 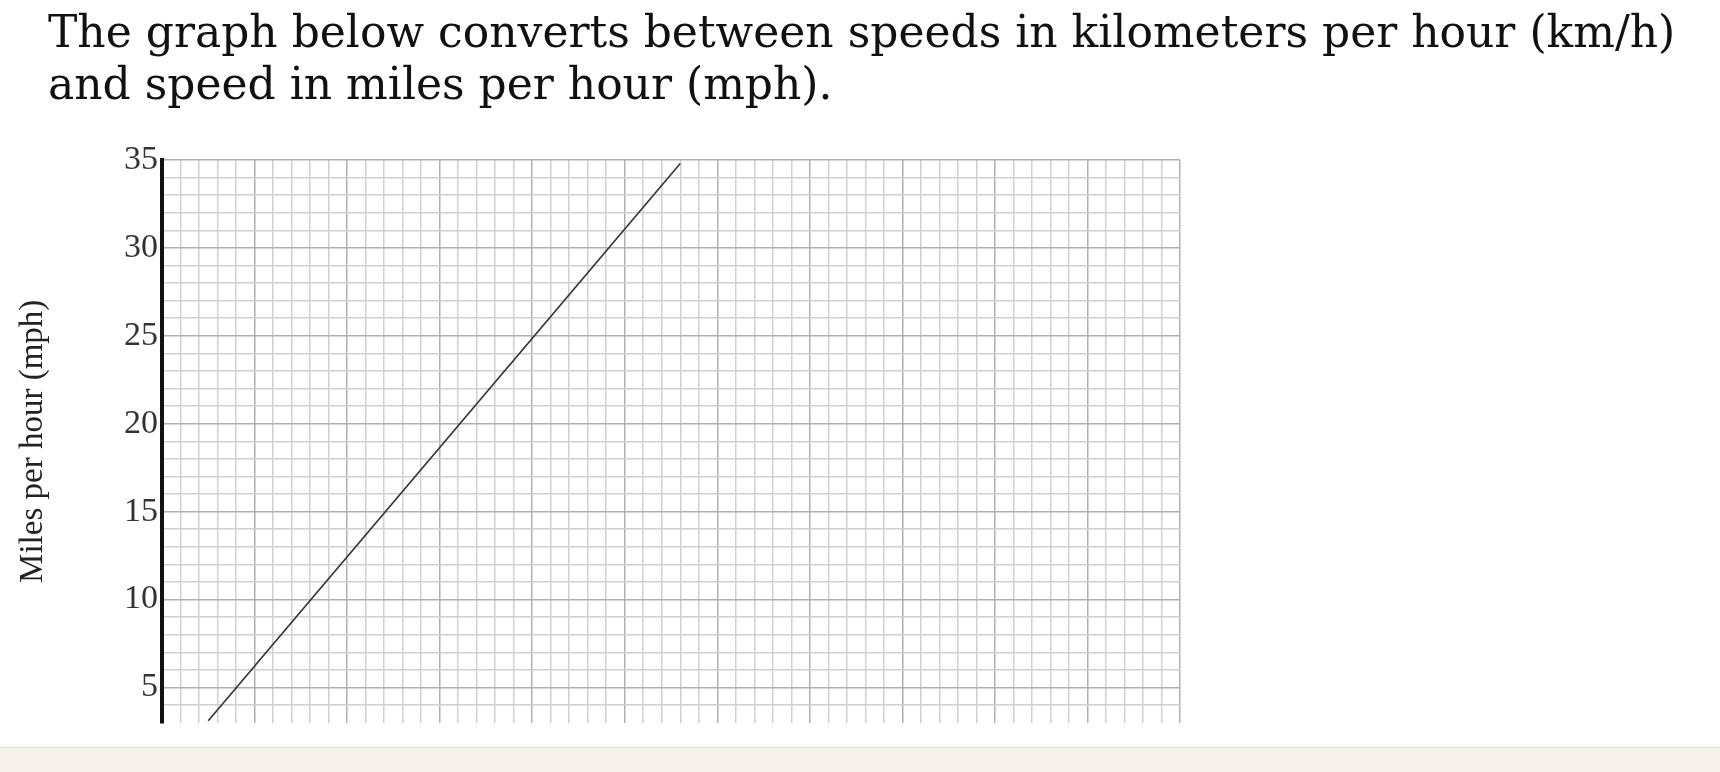 What do you see at coordinates (32, 441) in the screenshot?
I see `y-axis-title: Miles per hour (mph)` at bounding box center [32, 441].